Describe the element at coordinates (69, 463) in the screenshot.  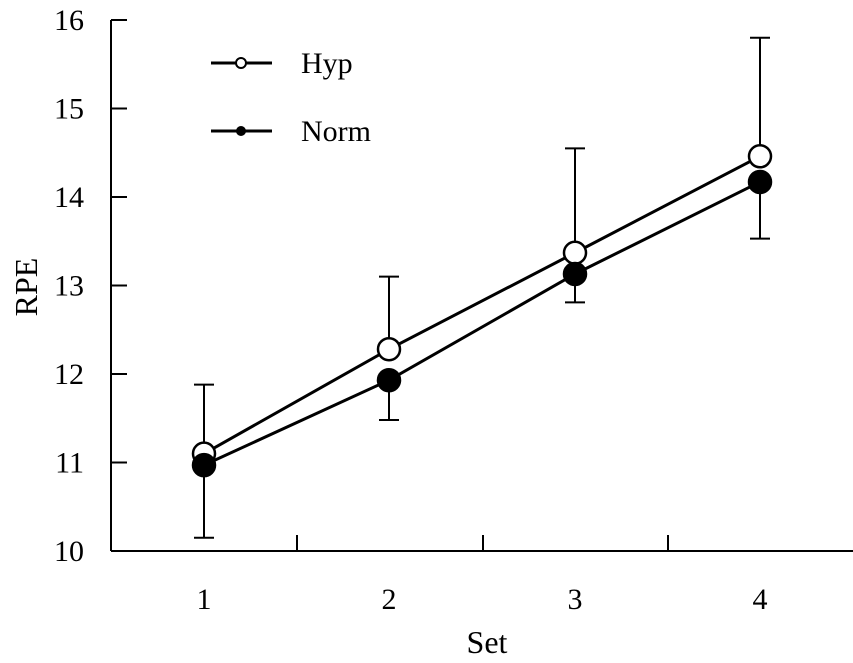
I see `y-tick-label: 11` at that location.